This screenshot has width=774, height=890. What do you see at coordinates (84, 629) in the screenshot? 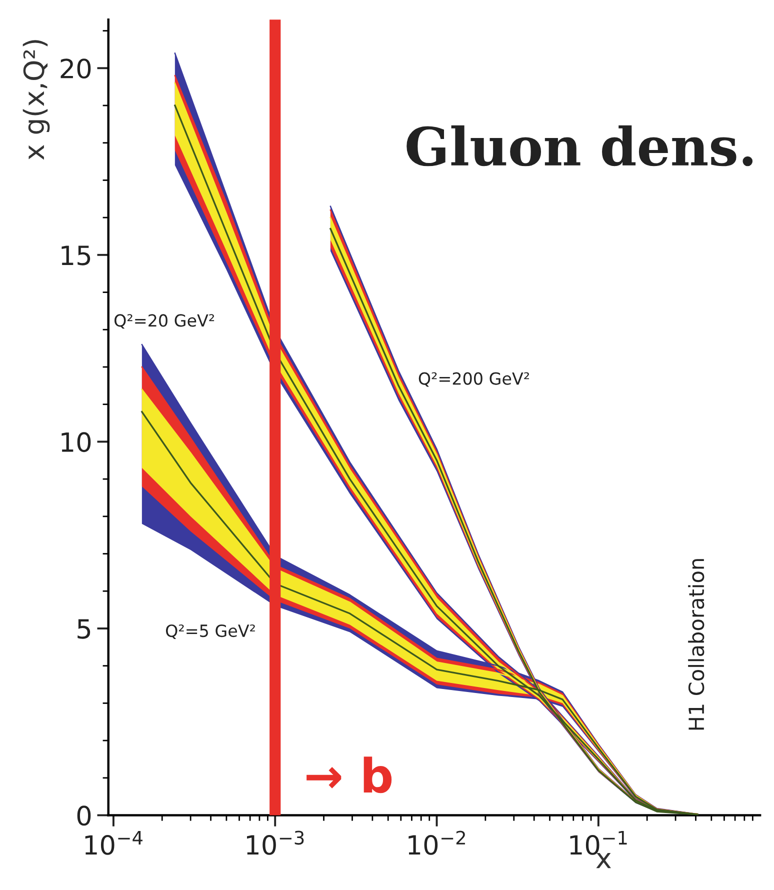
I see `y-tick-label: 5` at bounding box center [84, 629].